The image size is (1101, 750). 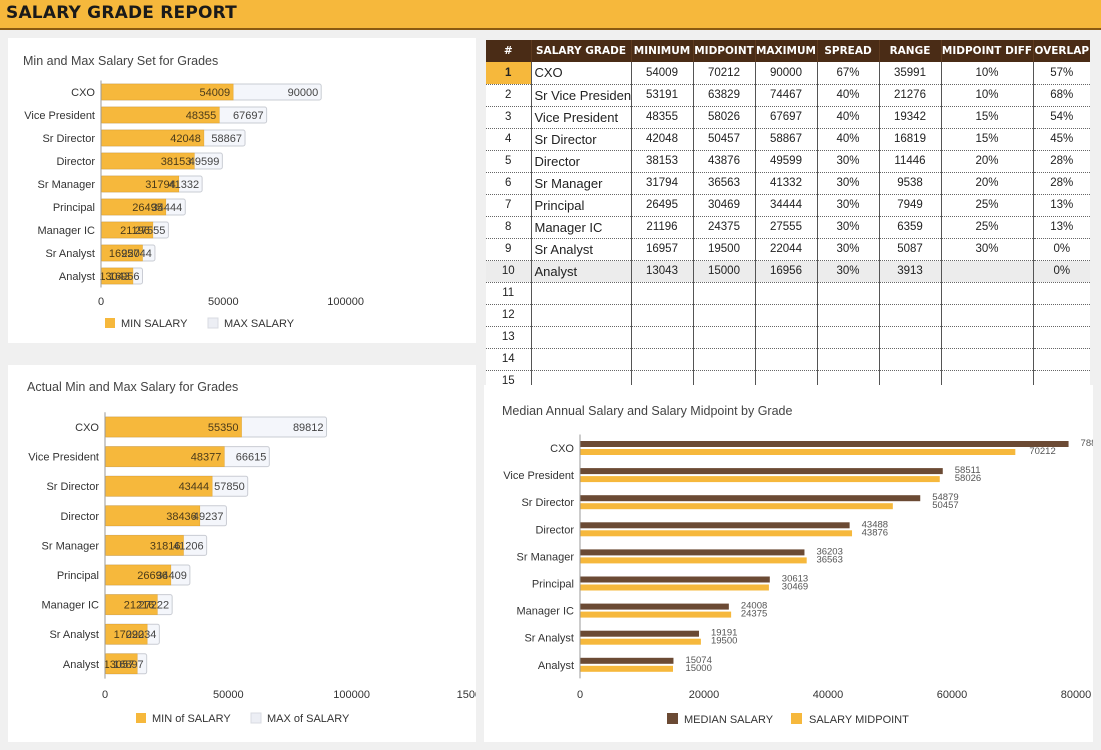 I want to click on table-cell: 16956, so click(x=786, y=271).